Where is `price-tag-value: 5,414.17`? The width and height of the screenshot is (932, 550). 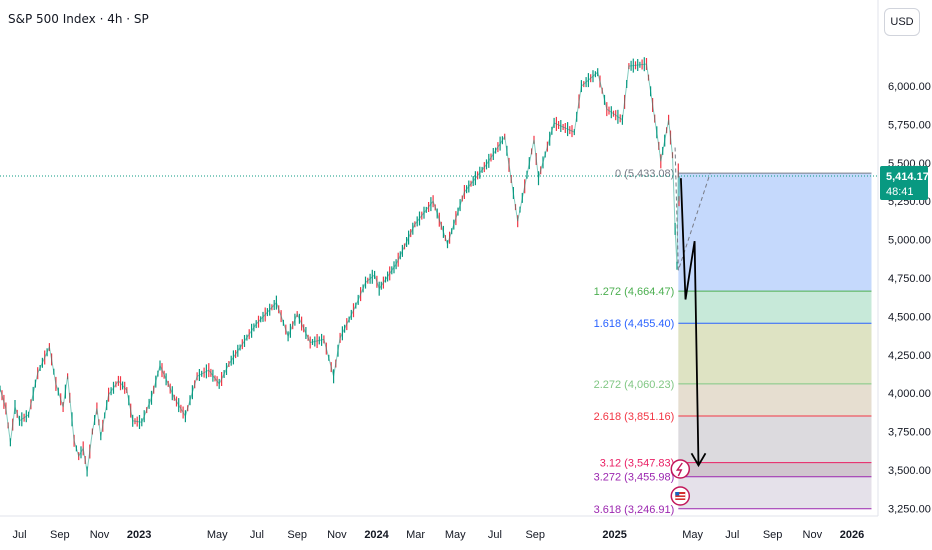
price-tag-value: 5,414.17 is located at coordinates (907, 177).